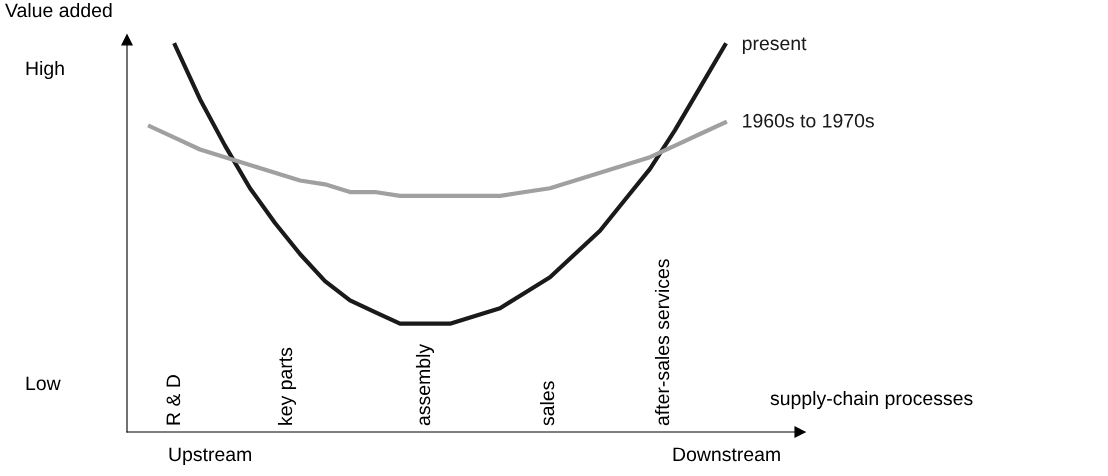 This screenshot has width=1108, height=476. Describe the element at coordinates (871, 400) in the screenshot. I see `x-axis-title: supply-chain processes` at that location.